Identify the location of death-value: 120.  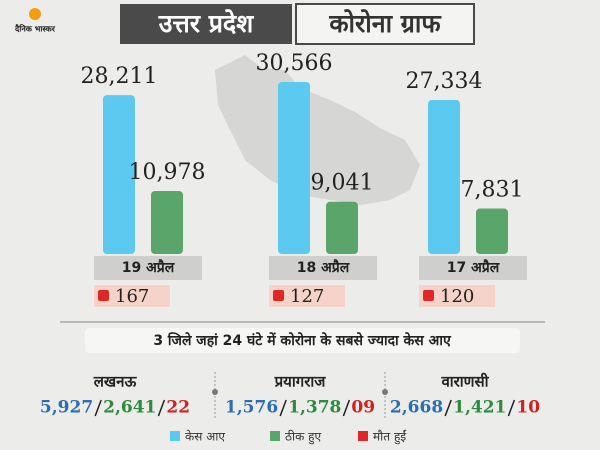
(457, 296).